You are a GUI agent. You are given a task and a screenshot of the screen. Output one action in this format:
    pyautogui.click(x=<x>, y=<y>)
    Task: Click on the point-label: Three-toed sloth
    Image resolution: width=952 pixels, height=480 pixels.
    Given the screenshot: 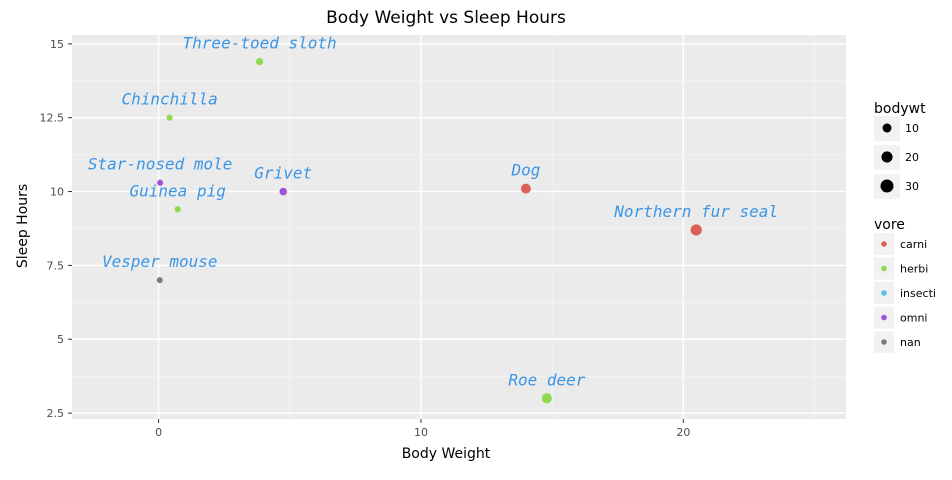 What is the action you would take?
    pyautogui.click(x=260, y=43)
    